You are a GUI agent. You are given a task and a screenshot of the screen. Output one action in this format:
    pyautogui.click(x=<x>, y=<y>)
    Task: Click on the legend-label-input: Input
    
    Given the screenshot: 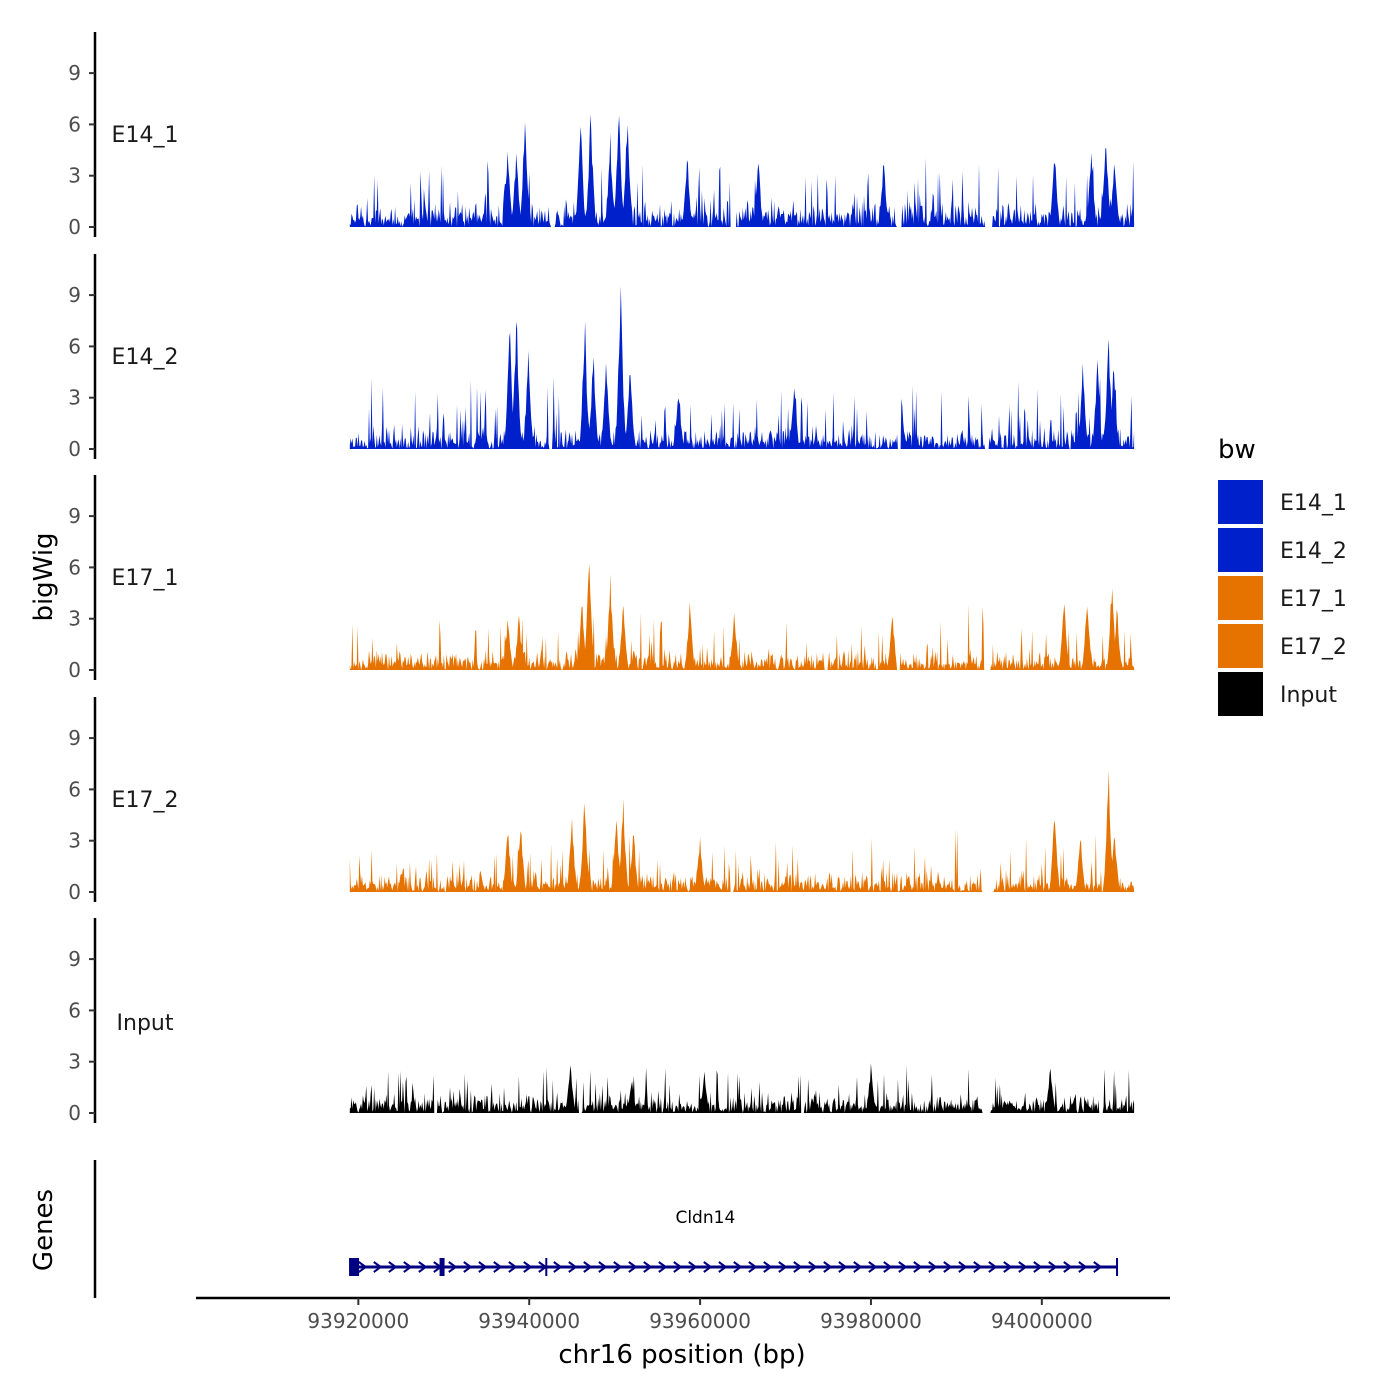 What is the action you would take?
    pyautogui.click(x=1308, y=695)
    